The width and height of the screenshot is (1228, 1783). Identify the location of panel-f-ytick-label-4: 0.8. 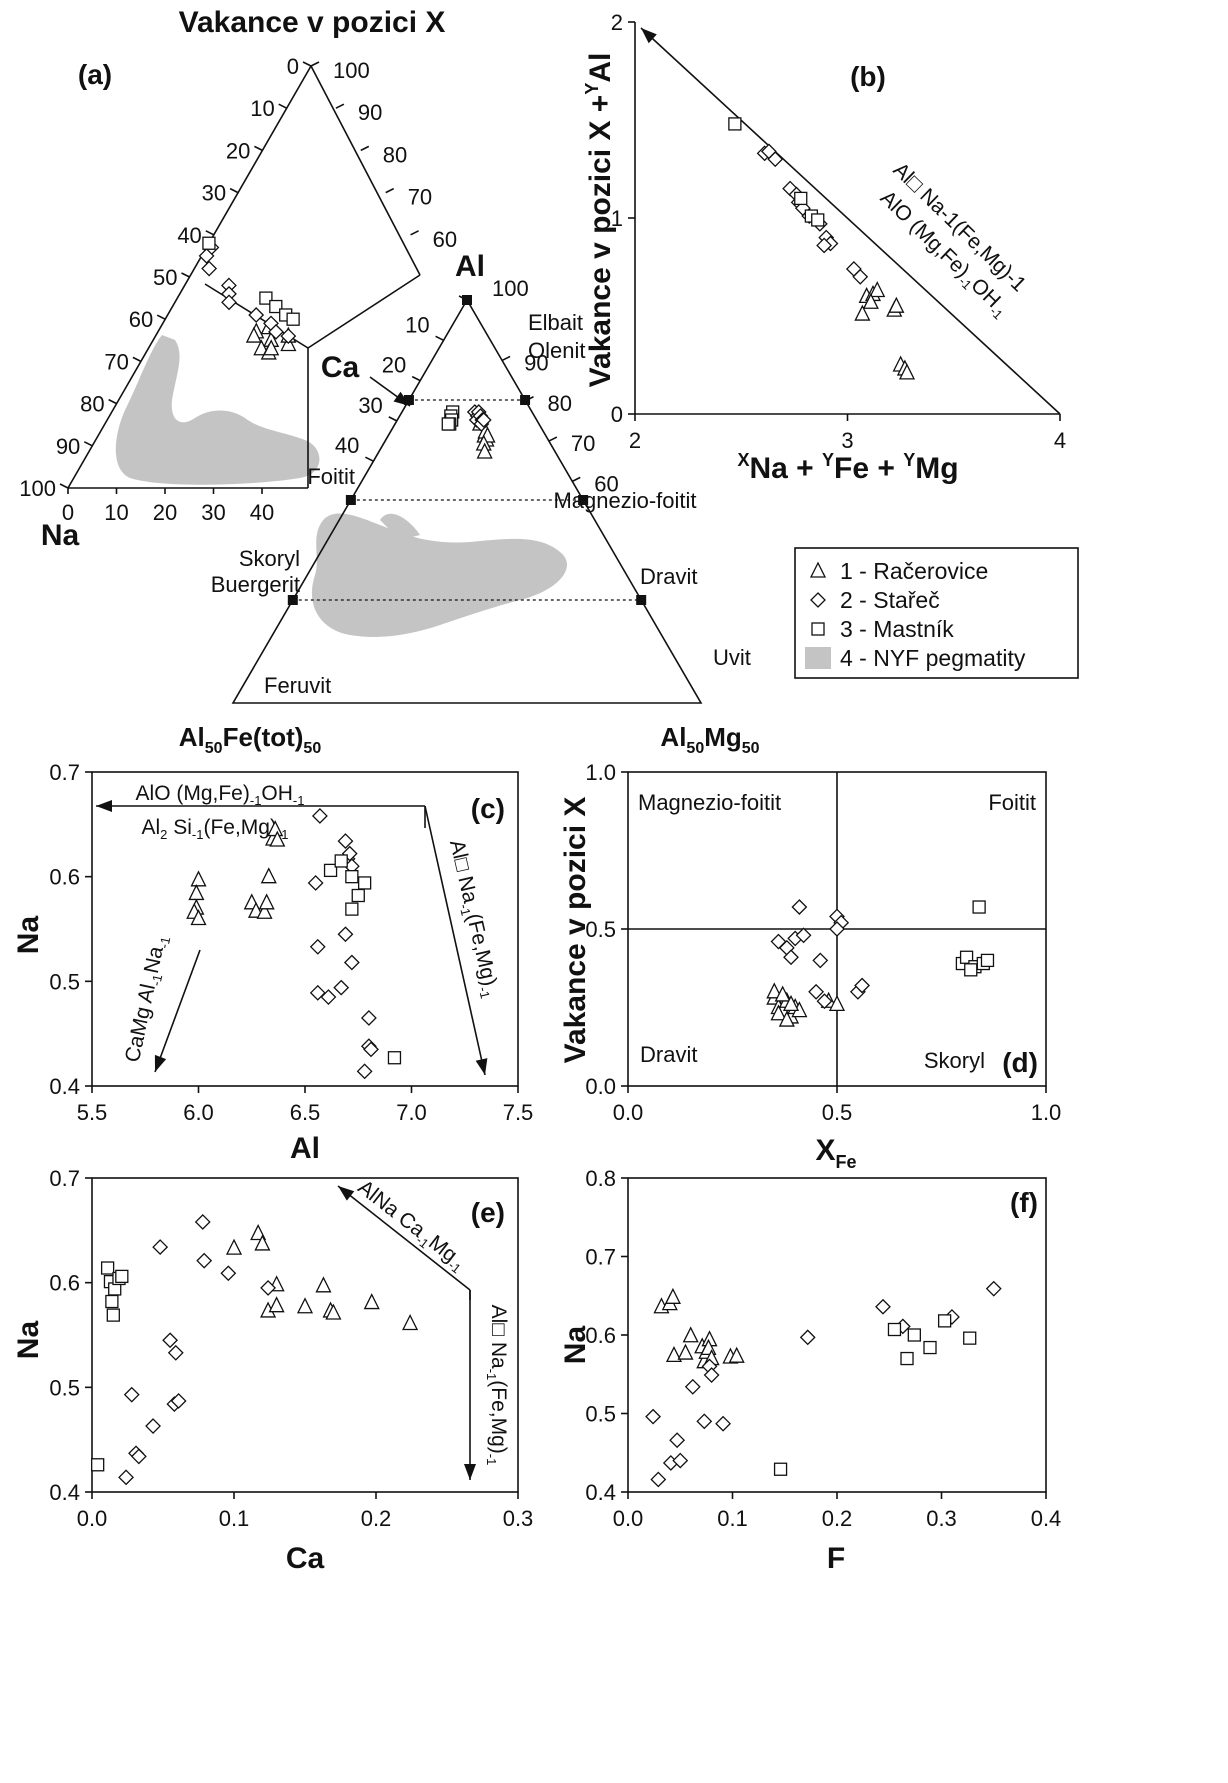
(600, 1178).